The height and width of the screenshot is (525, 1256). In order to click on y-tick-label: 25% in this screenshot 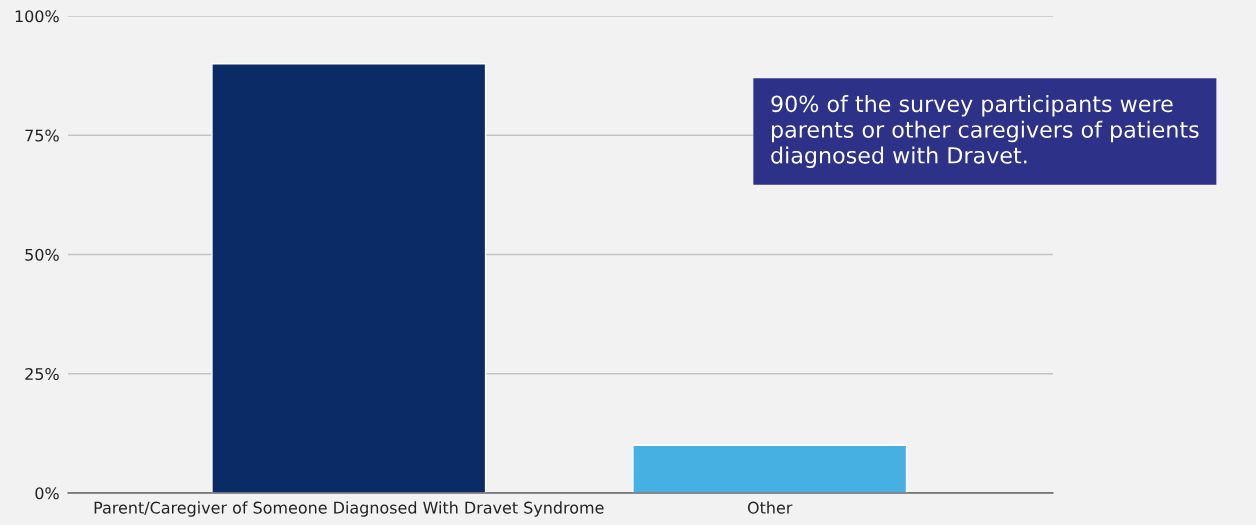, I will do `click(42, 374)`.